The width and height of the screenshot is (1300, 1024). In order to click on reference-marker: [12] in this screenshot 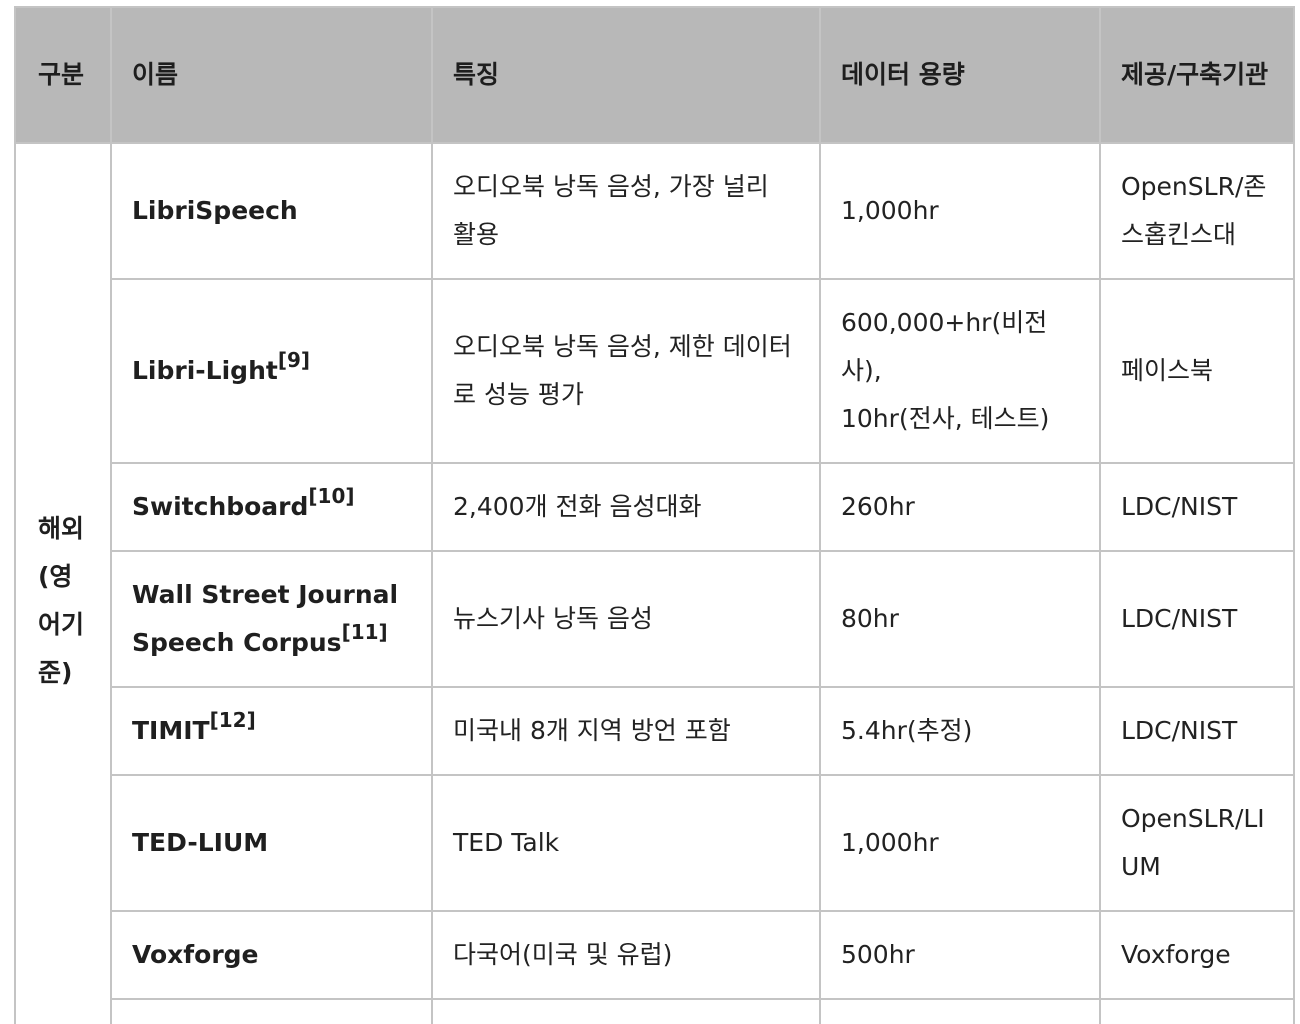, I will do `click(232, 719)`.